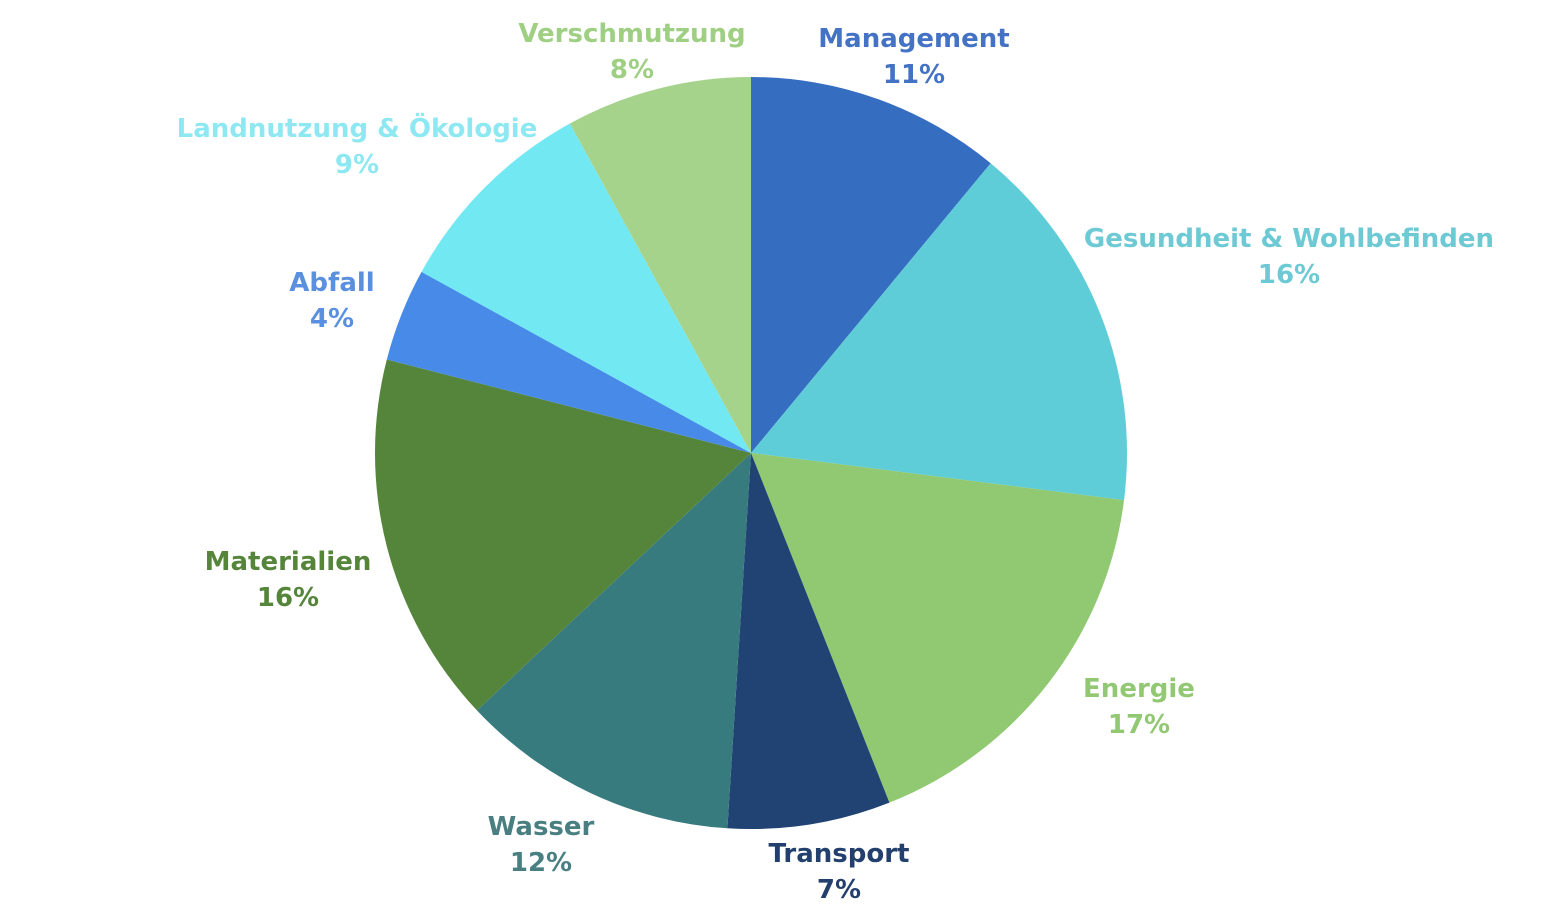 This screenshot has height=915, width=1549. I want to click on slice-wasser, so click(613, 641).